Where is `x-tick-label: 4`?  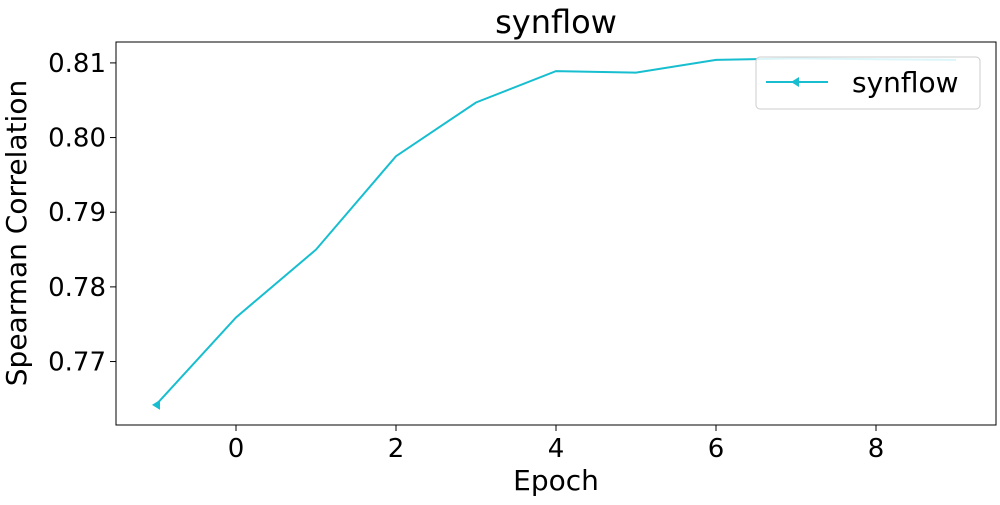 x-tick-label: 4 is located at coordinates (556, 449).